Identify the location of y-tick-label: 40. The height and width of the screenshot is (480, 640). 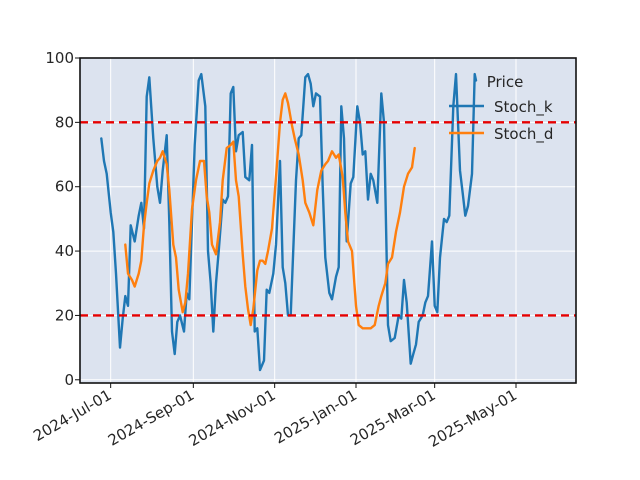
(64, 251).